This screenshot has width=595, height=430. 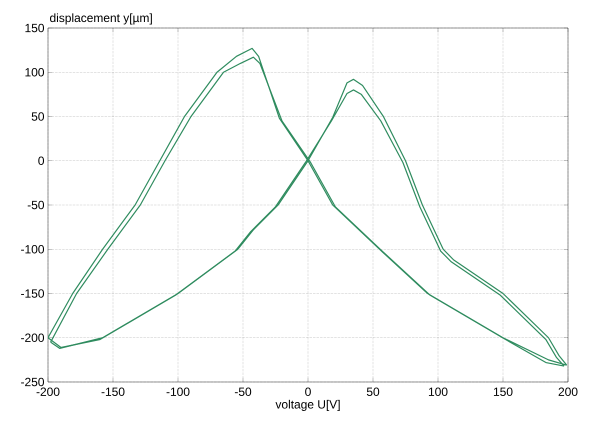 I want to click on x-tick-label: 200, so click(x=568, y=392).